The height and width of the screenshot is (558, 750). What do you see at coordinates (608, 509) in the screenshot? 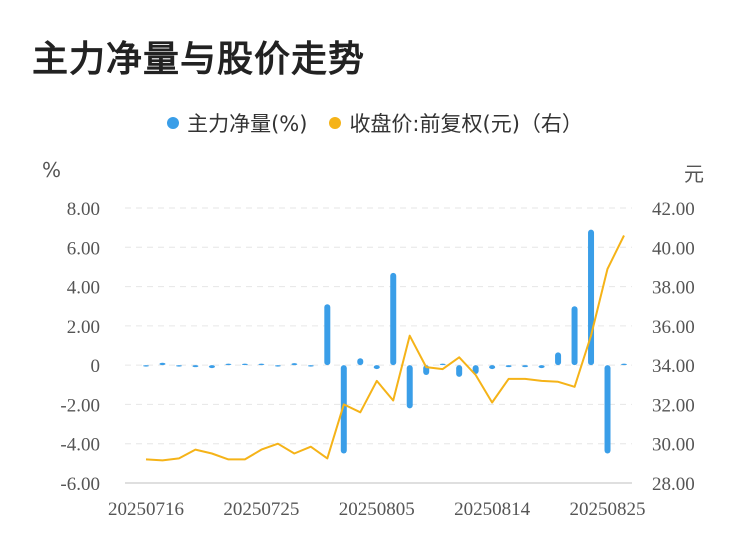
I see `x-axis-tick-label: 20250825` at bounding box center [608, 509].